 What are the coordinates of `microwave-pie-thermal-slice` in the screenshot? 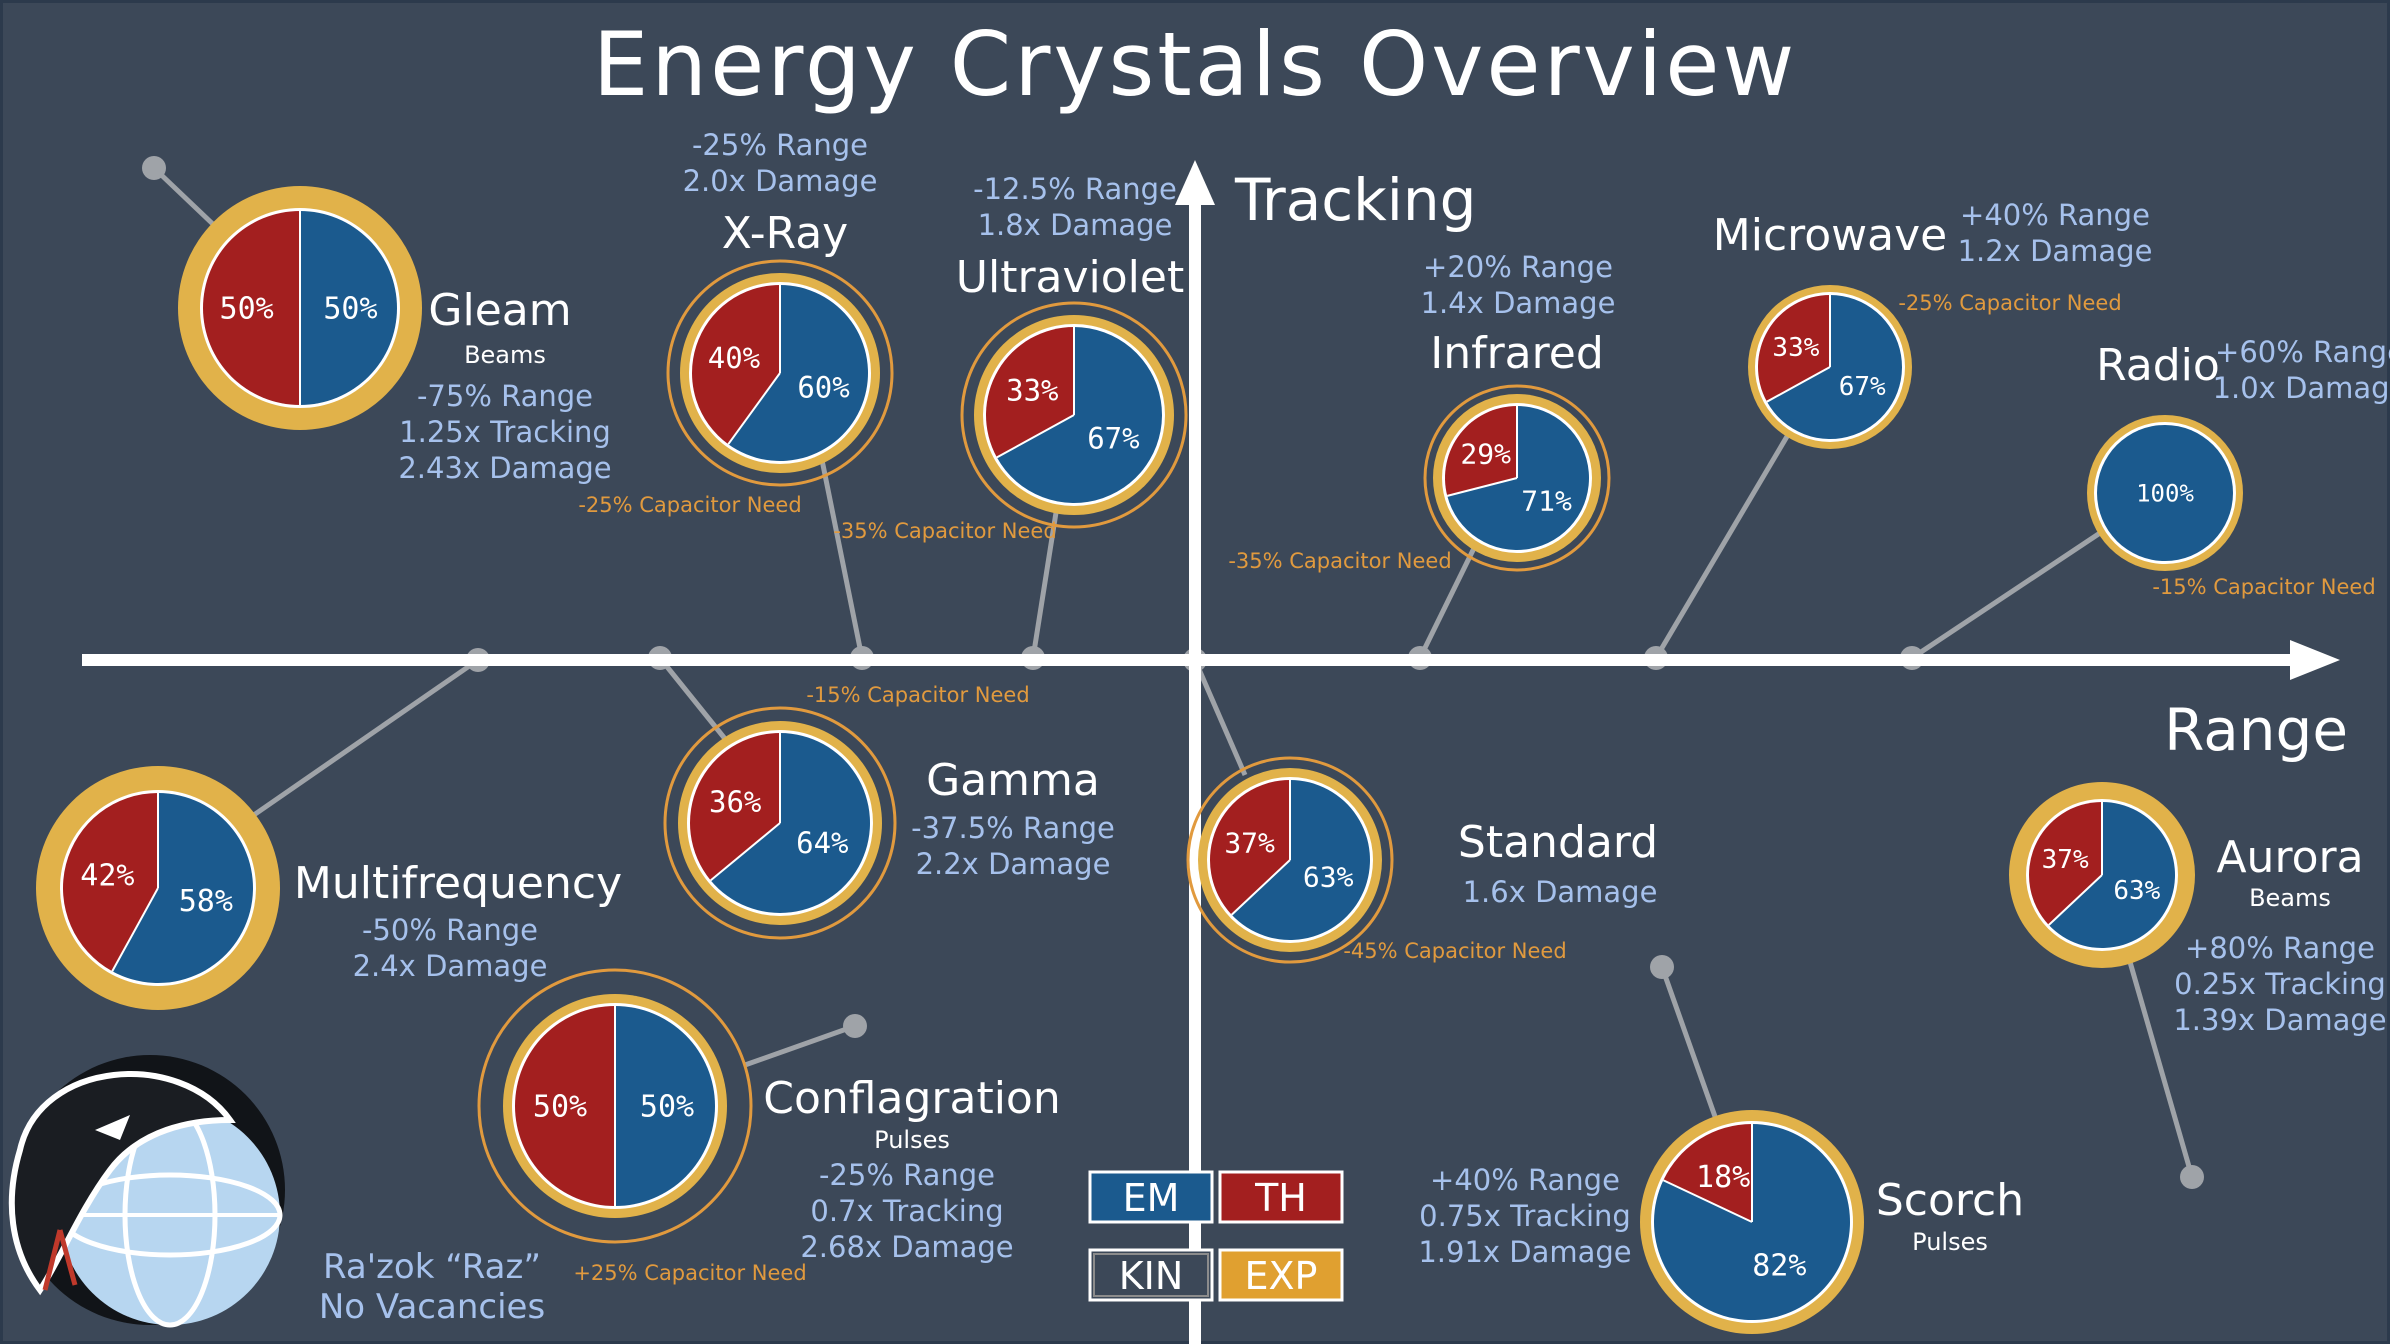 It's located at (1794, 348).